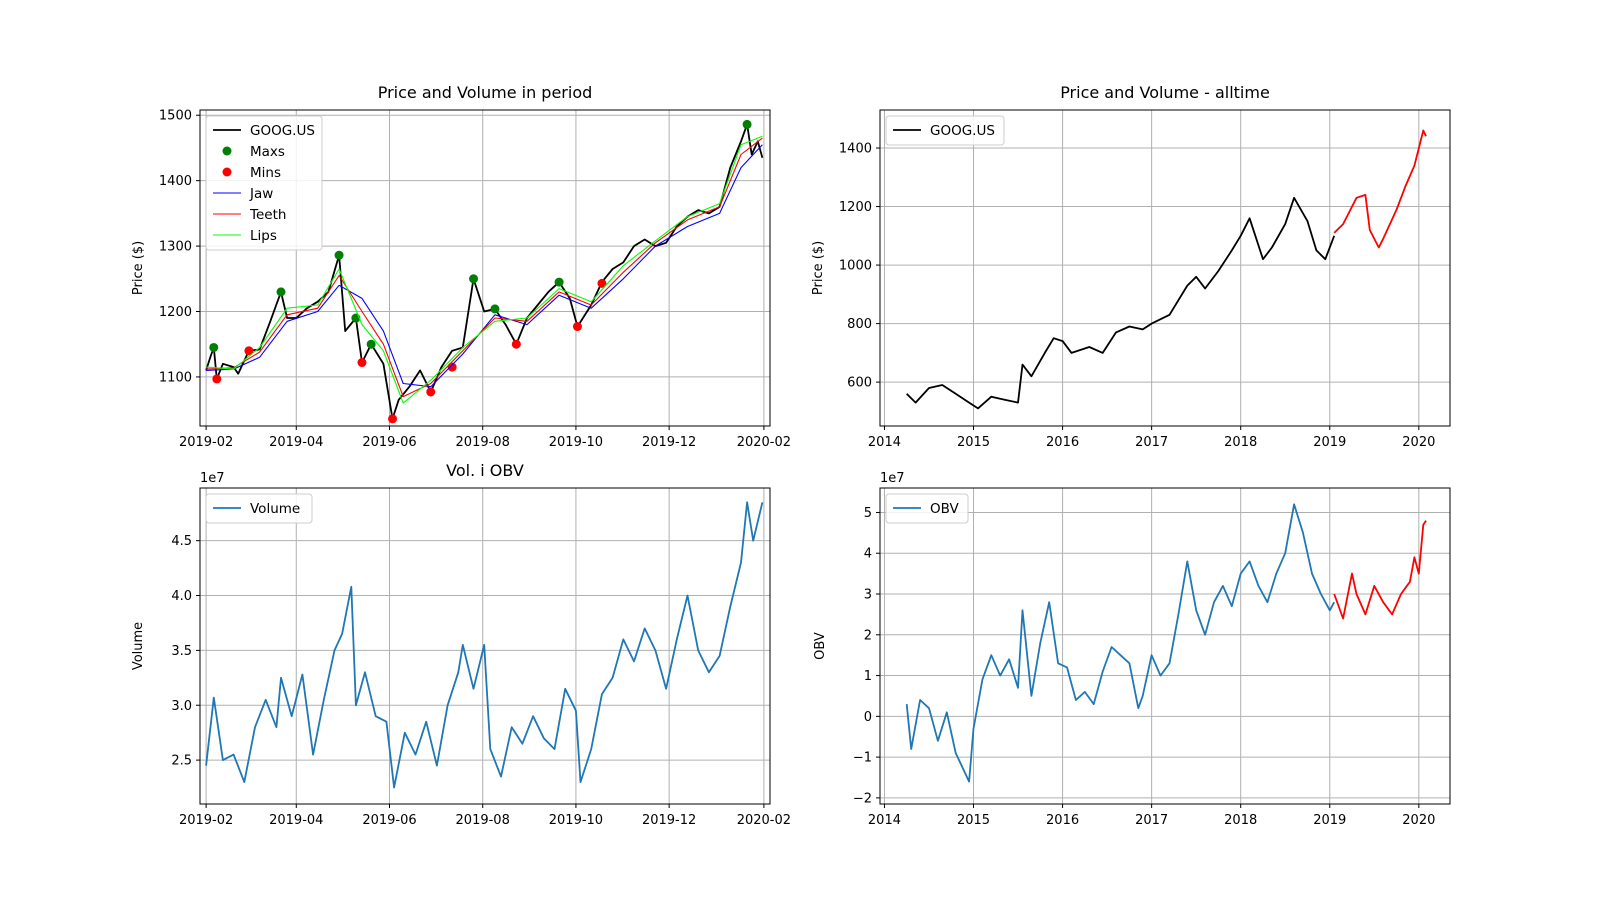  I want to click on y-tick-label: 1300, so click(175, 247).